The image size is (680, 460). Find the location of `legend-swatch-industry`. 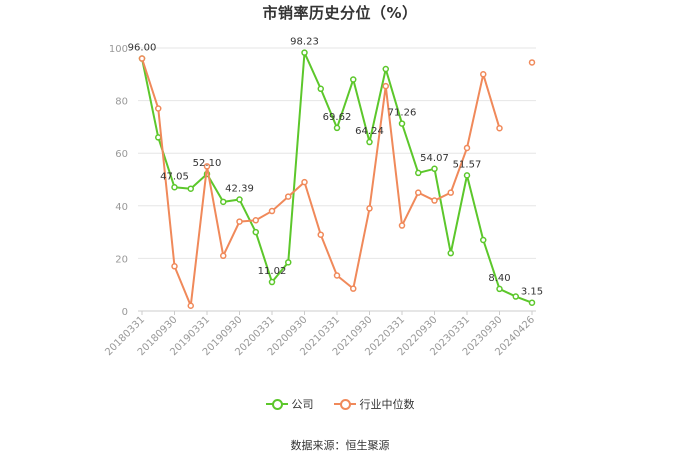

legend-swatch-industry is located at coordinates (344, 404).